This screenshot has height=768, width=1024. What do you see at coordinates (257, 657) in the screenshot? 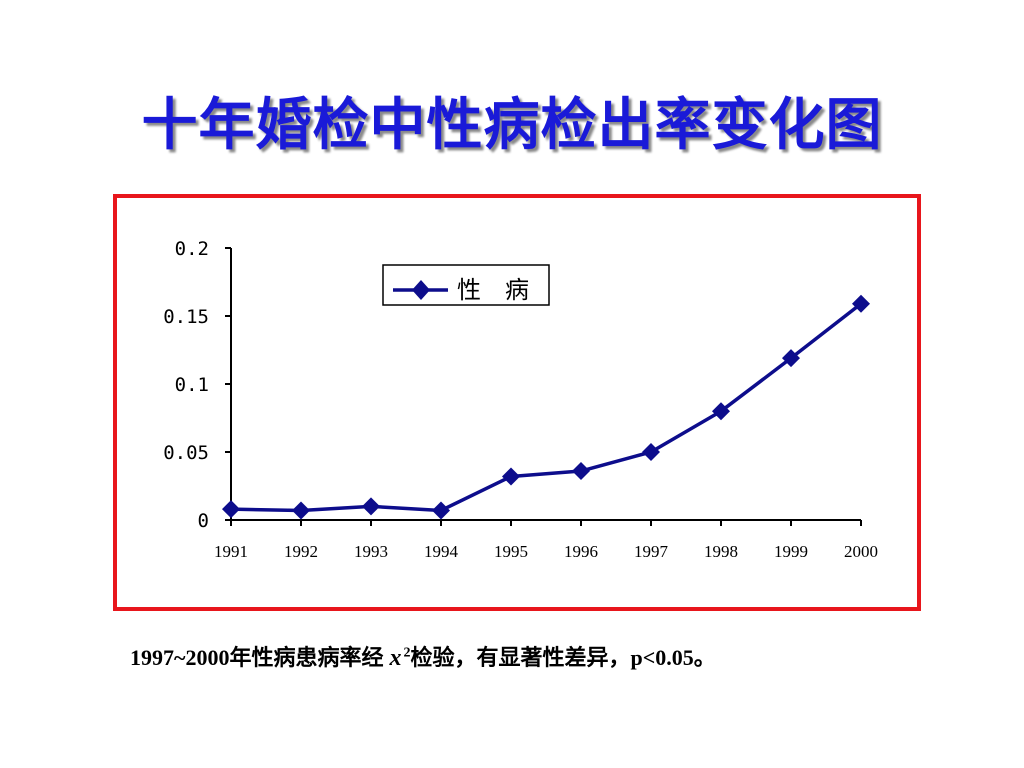
I see `footnote-prefix: 1997~2000年性病患病率经` at bounding box center [257, 657].